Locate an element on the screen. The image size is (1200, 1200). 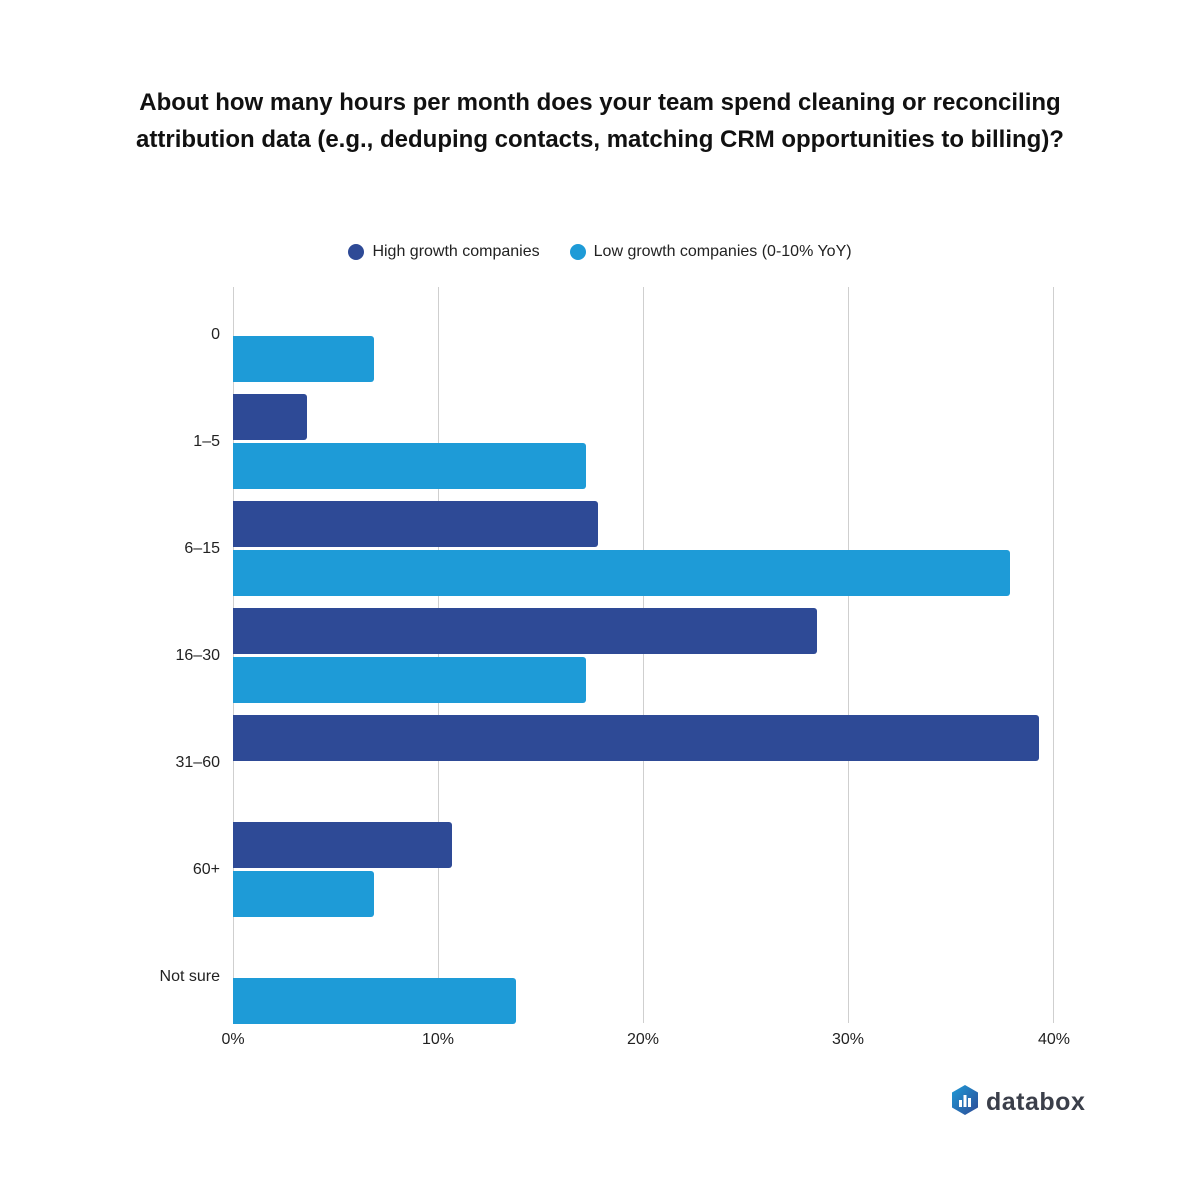
y-category-label: Not sure is located at coordinates (189, 976).